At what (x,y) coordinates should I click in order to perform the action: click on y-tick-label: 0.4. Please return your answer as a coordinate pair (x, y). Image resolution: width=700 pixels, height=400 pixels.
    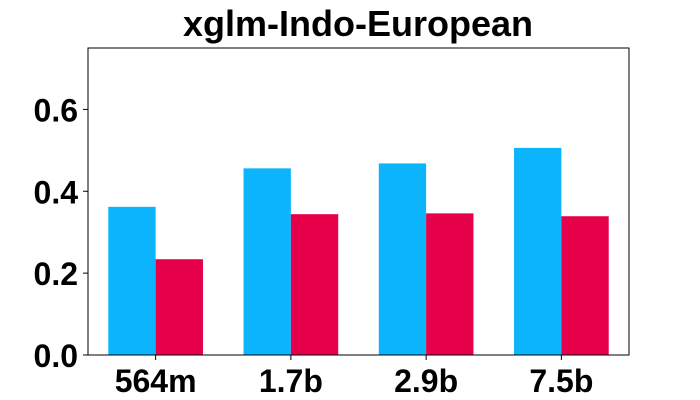
    Looking at the image, I should click on (56, 192).